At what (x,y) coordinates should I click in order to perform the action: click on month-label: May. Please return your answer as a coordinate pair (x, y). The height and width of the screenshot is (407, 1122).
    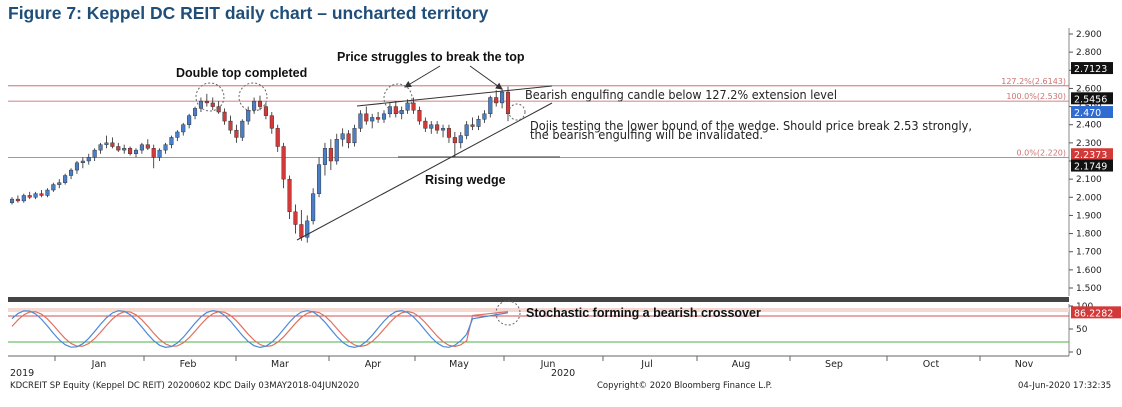
    Looking at the image, I should click on (459, 364).